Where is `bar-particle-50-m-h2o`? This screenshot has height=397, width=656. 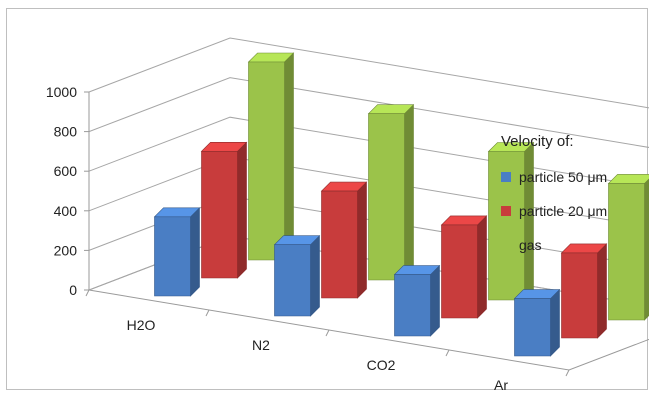 bar-particle-50-m-h2o is located at coordinates (177, 252).